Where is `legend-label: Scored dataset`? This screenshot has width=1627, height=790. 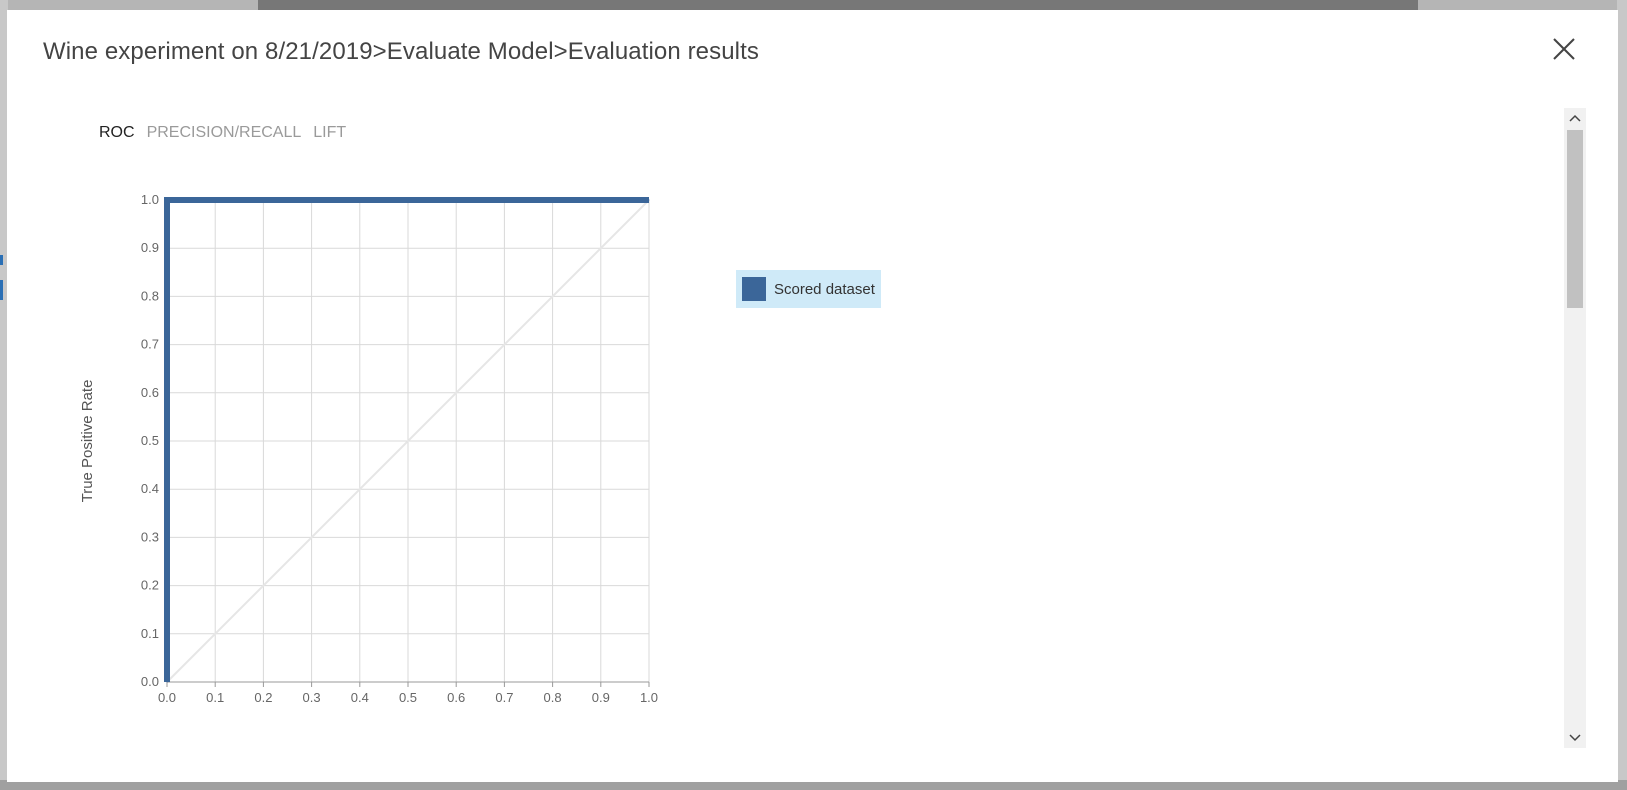 legend-label: Scored dataset is located at coordinates (824, 289).